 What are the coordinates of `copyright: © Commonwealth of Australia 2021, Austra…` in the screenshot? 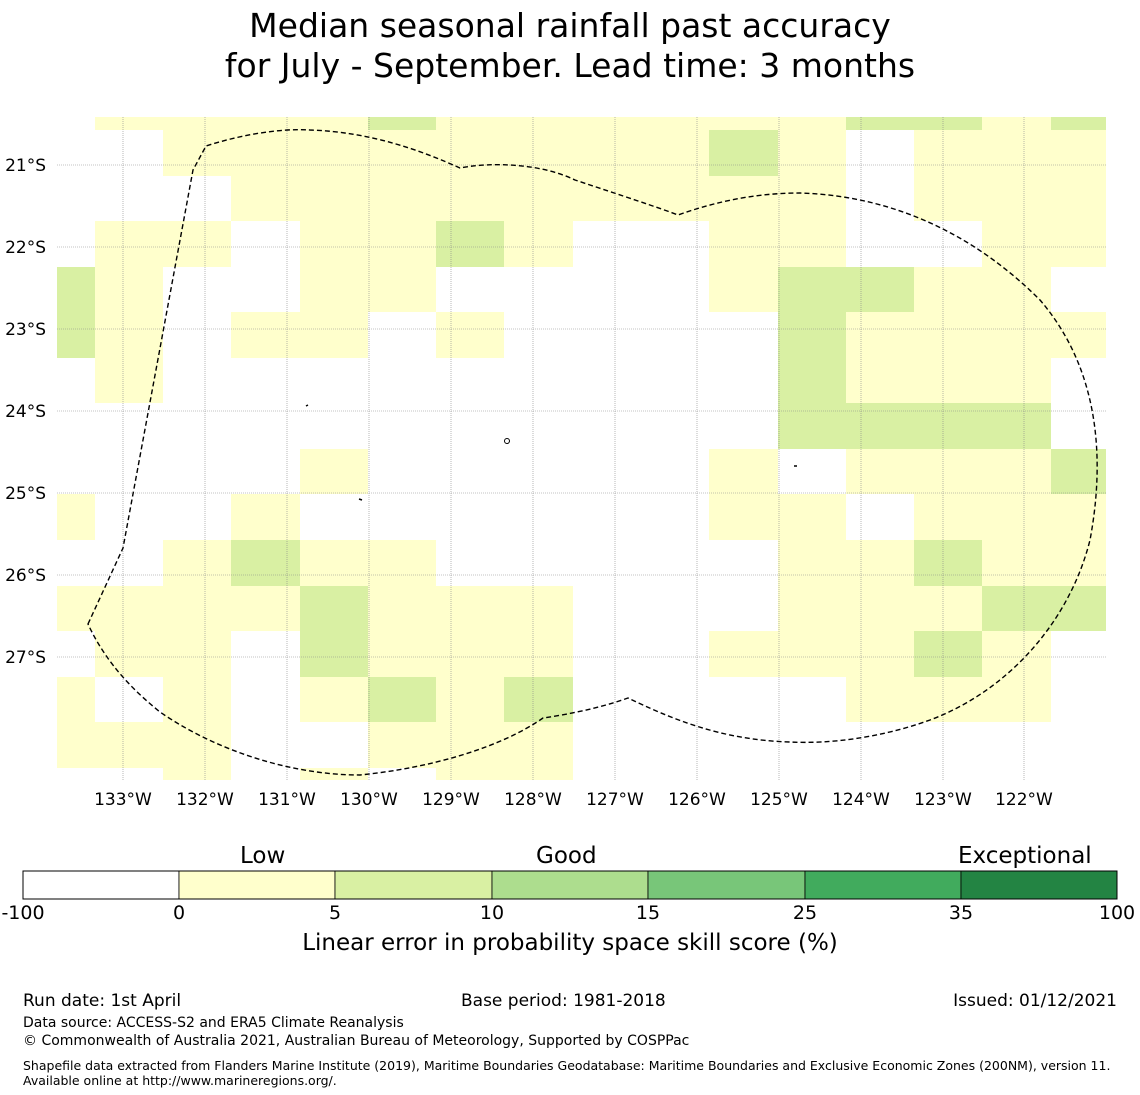 It's located at (356, 1041).